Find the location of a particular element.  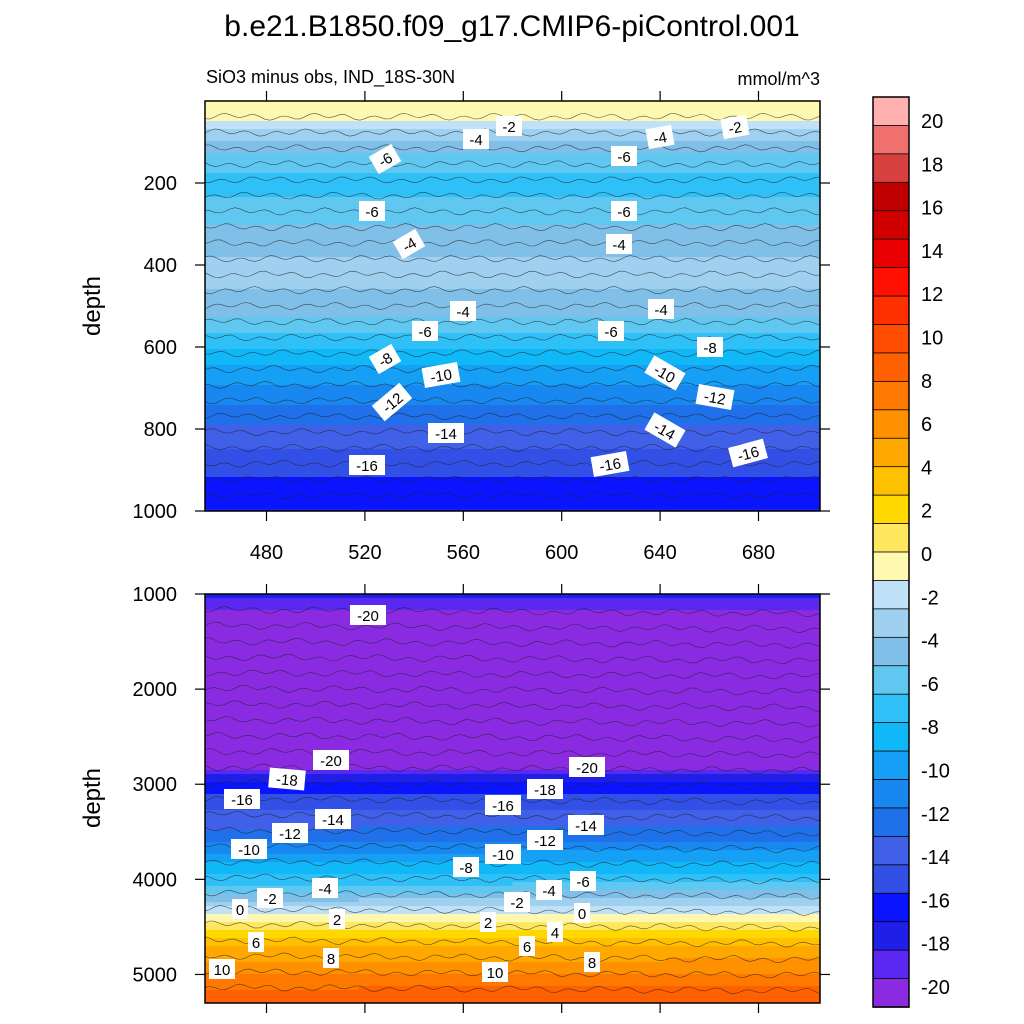

colorbar-label: -16 is located at coordinates (935, 901).